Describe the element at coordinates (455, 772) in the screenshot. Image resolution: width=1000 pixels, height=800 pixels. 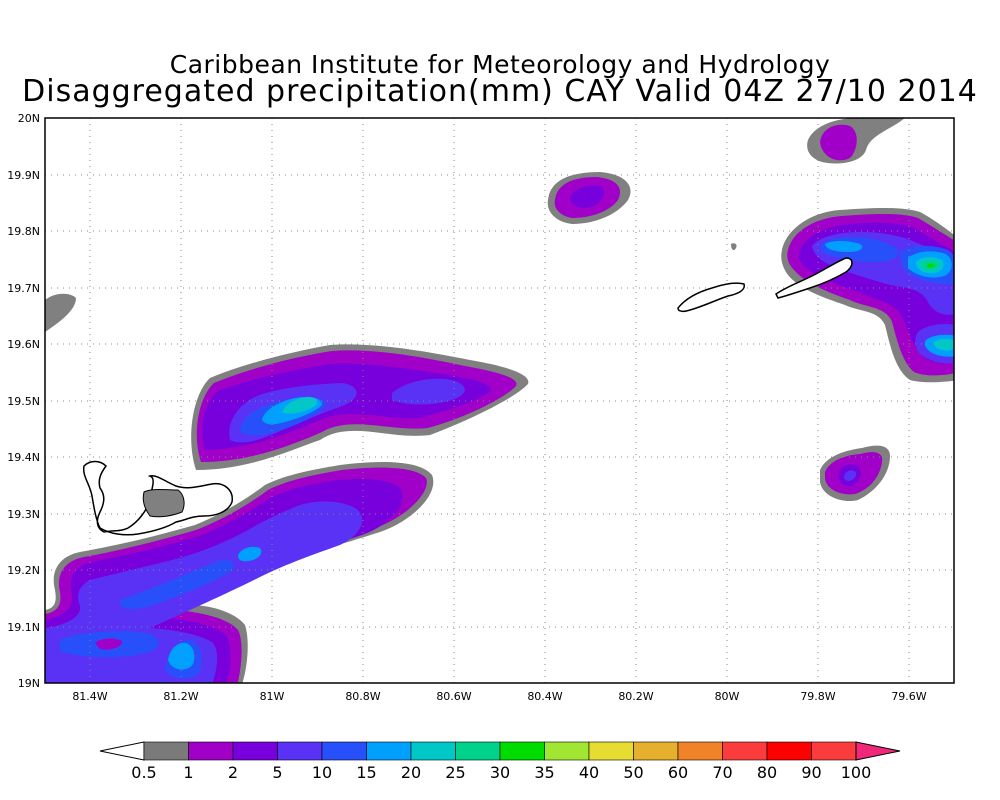
I see `colorbar-label: 25` at that location.